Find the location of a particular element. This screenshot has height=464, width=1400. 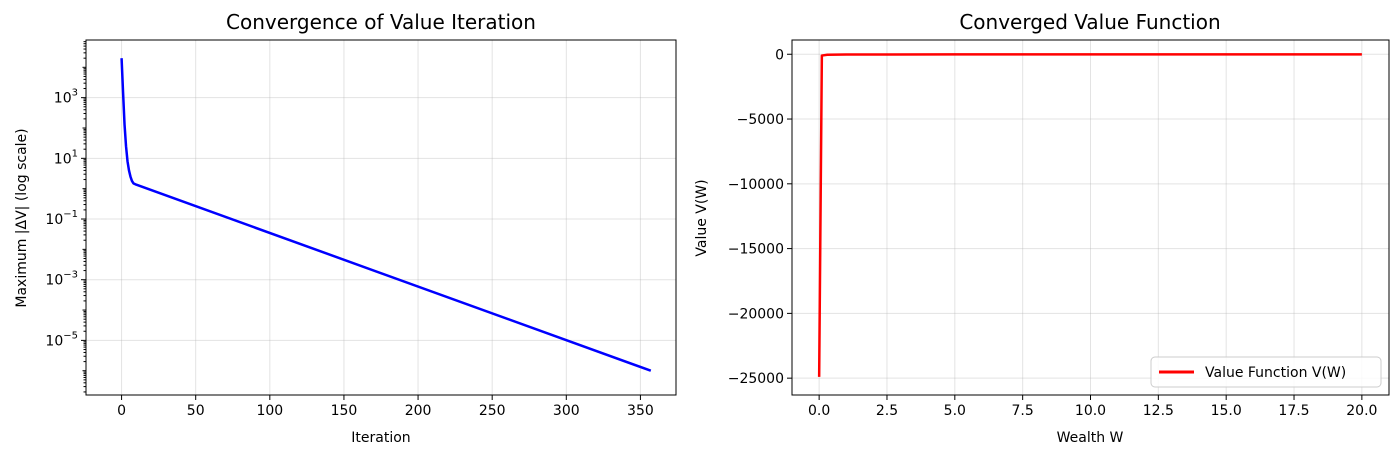

right-y-tick-label: 0 is located at coordinates (779, 55).